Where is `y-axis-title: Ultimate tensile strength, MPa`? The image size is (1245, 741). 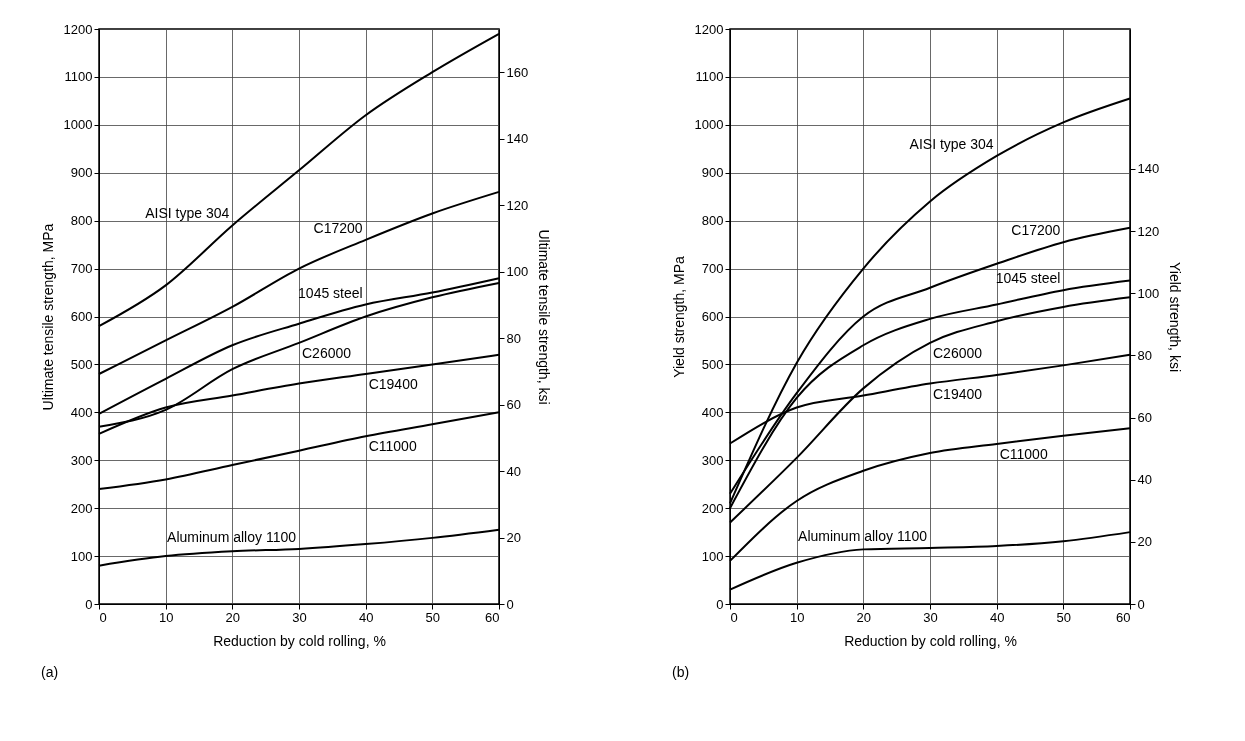 y-axis-title: Ultimate tensile strength, MPa is located at coordinates (47, 317).